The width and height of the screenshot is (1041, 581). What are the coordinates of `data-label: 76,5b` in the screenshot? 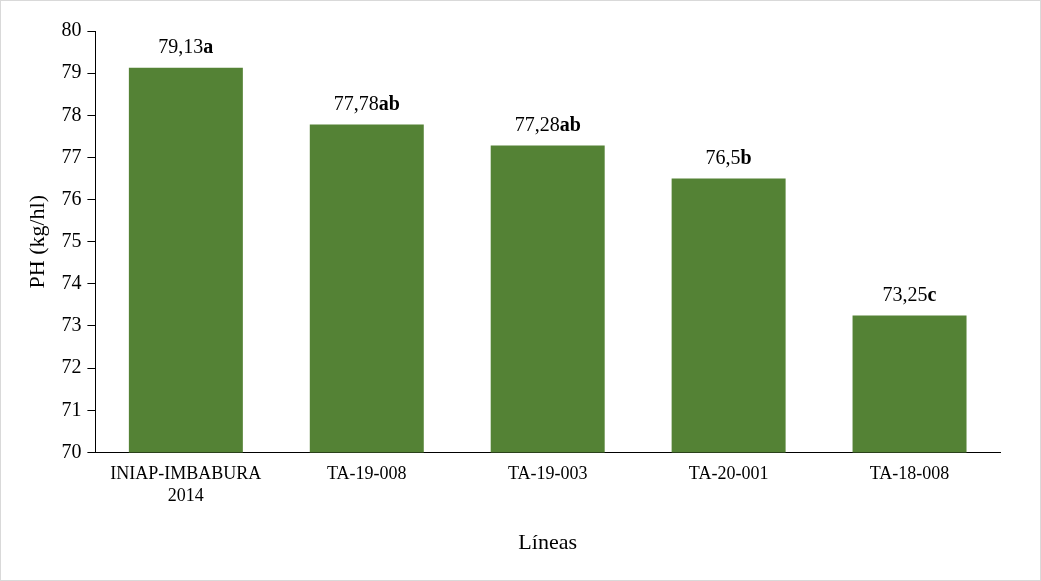 It's located at (728, 156).